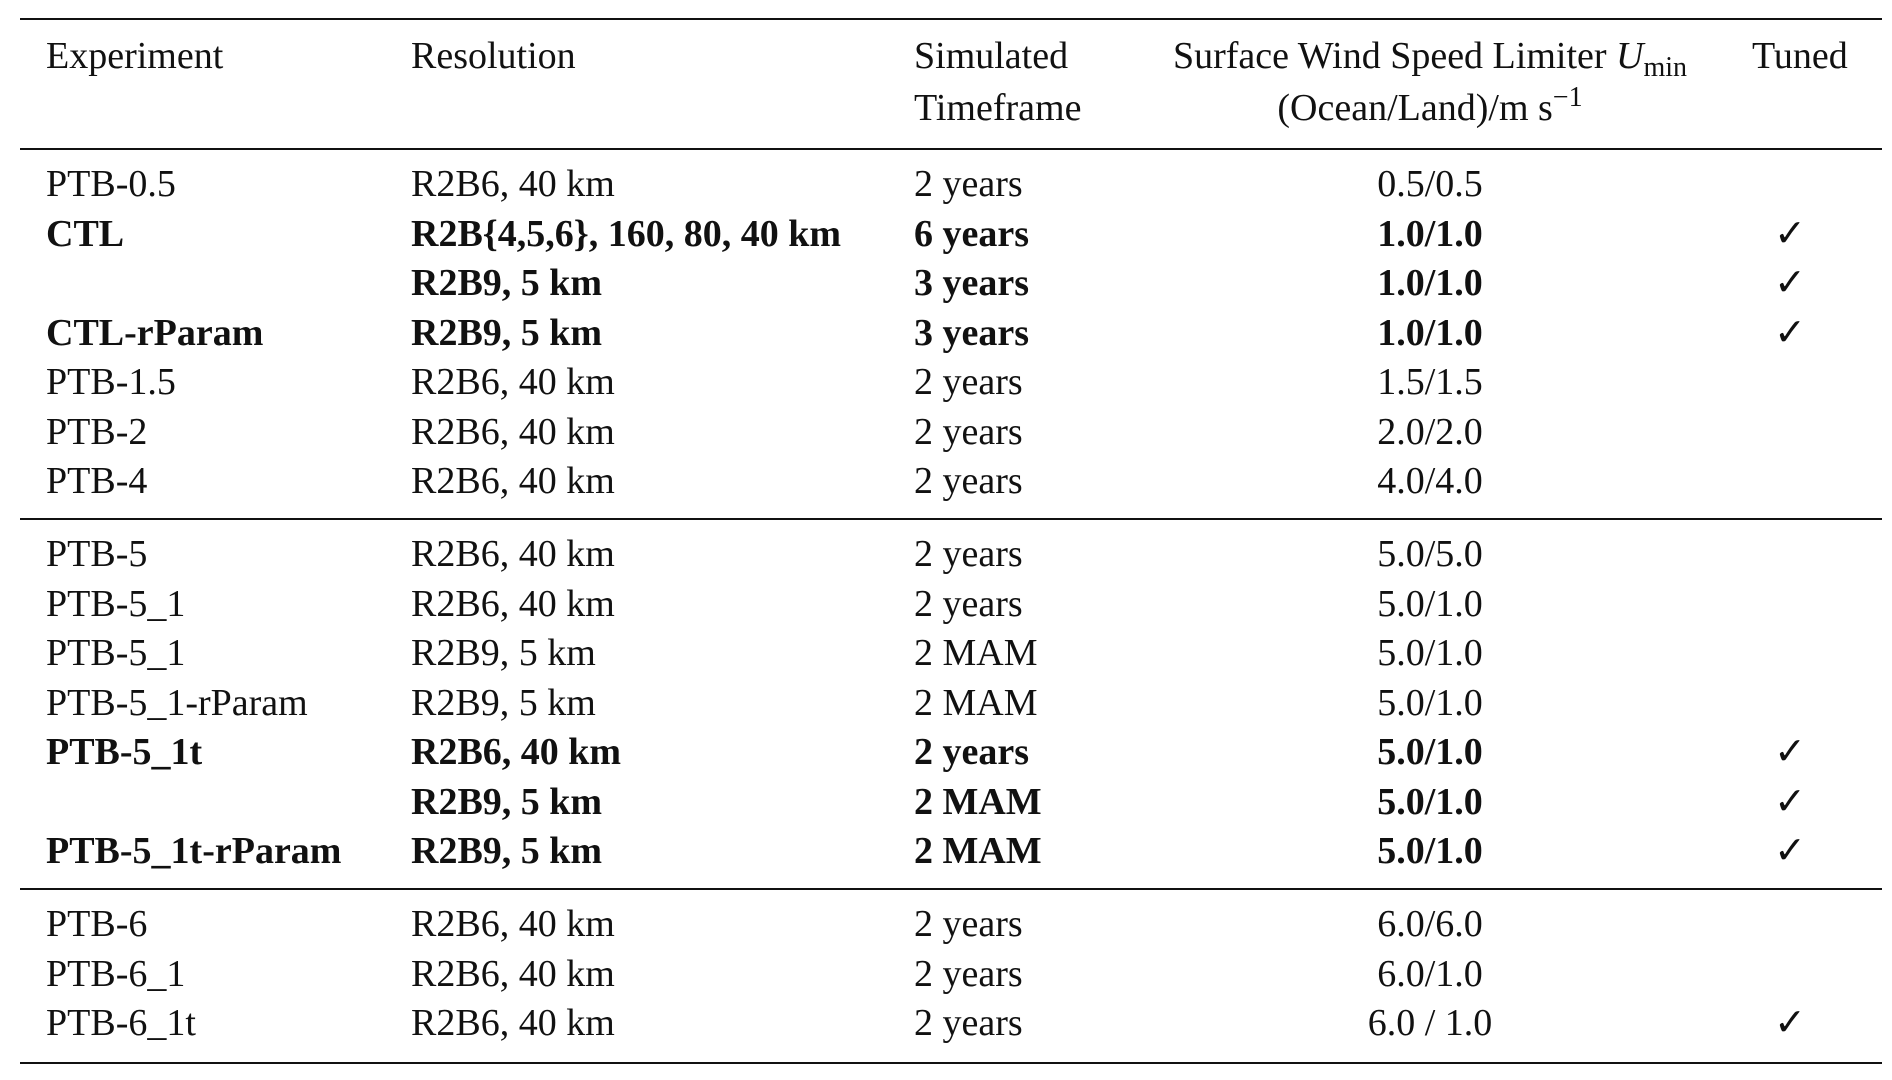  Describe the element at coordinates (116, 653) in the screenshot. I see `cell-experiment: PTB-5_1` at that location.